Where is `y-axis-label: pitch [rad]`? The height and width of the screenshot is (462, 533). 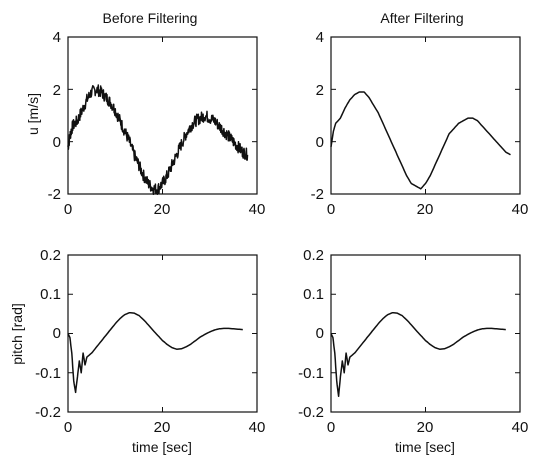 y-axis-label: pitch [rad] is located at coordinates (17, 333).